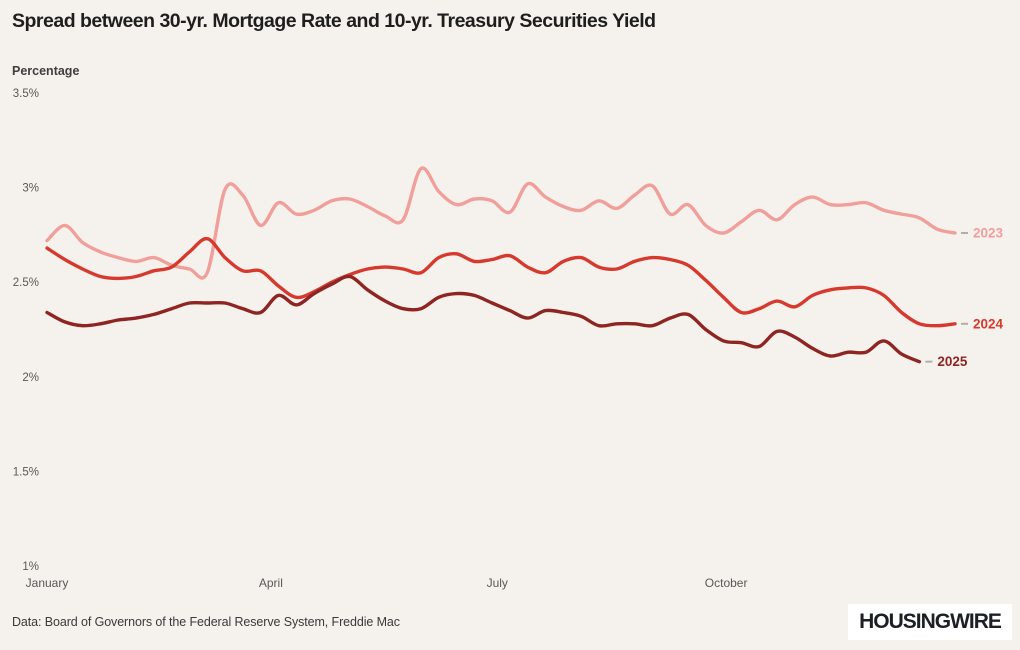 The width and height of the screenshot is (1020, 650). What do you see at coordinates (26, 283) in the screenshot?
I see `y-tick-label: 2.5%` at bounding box center [26, 283].